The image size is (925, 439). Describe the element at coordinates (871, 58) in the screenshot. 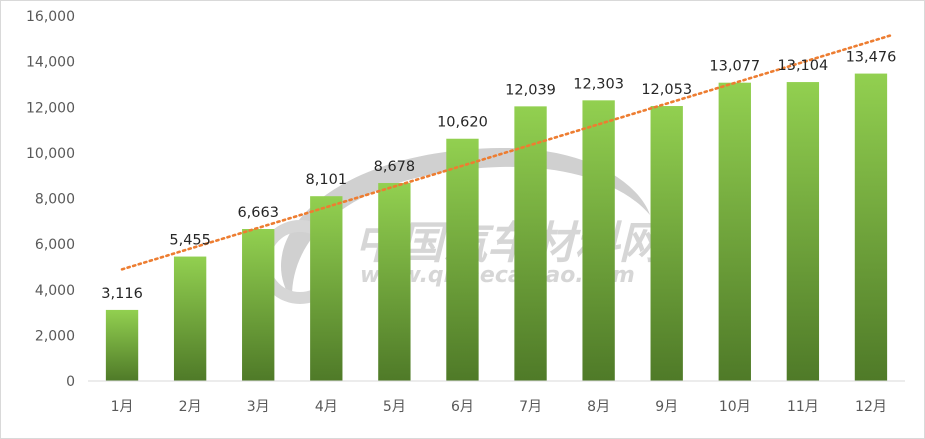

I see `data-label: 13,476` at that location.